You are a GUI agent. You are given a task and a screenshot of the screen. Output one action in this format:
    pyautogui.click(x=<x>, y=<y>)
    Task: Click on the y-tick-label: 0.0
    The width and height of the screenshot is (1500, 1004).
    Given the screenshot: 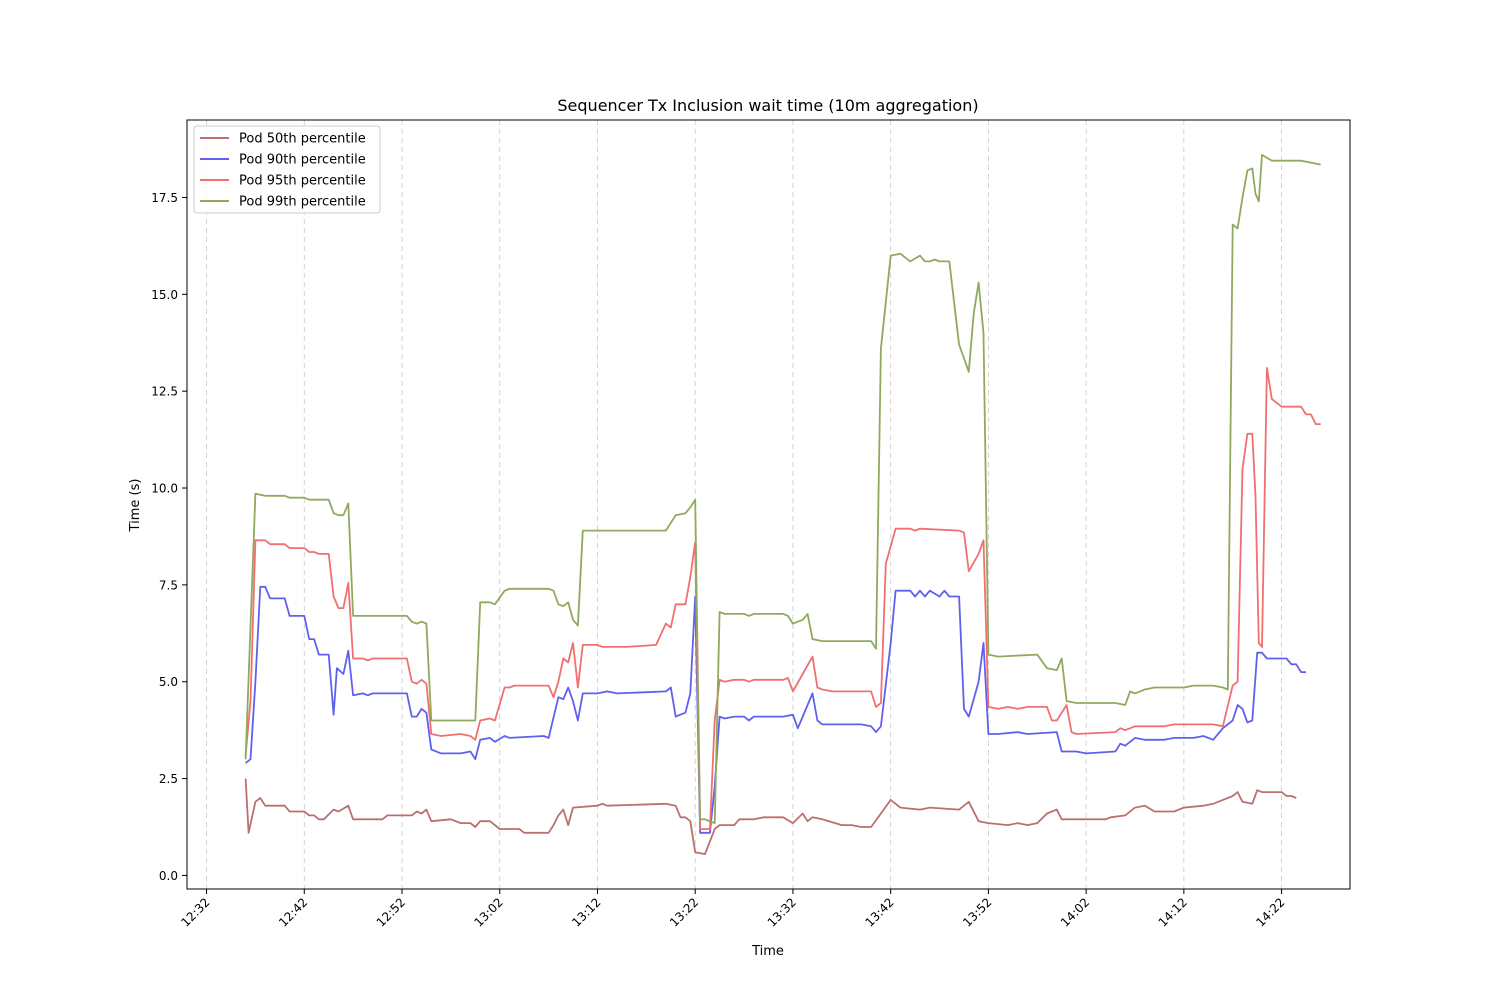 What is the action you would take?
    pyautogui.click(x=168, y=876)
    